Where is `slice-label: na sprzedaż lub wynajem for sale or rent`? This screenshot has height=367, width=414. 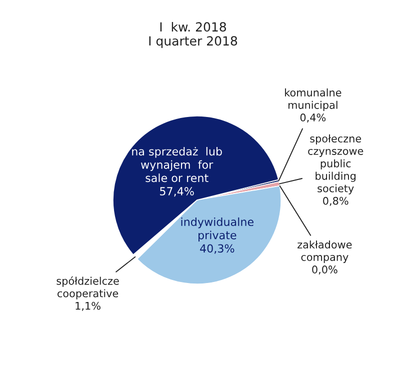
slice-label: na sprzedaż lub wynajem for sale or rent is located at coordinates (177, 164).